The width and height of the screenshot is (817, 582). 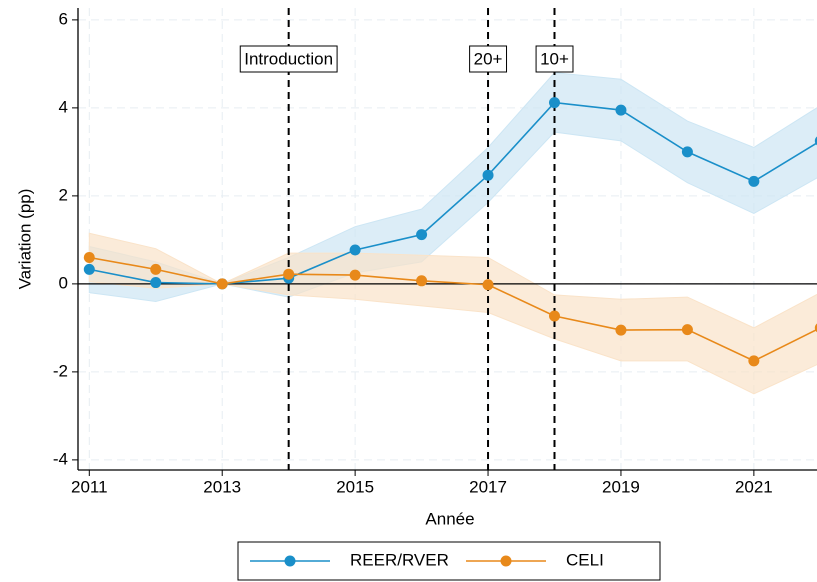 I want to click on legend-label: CELI, so click(x=585, y=559).